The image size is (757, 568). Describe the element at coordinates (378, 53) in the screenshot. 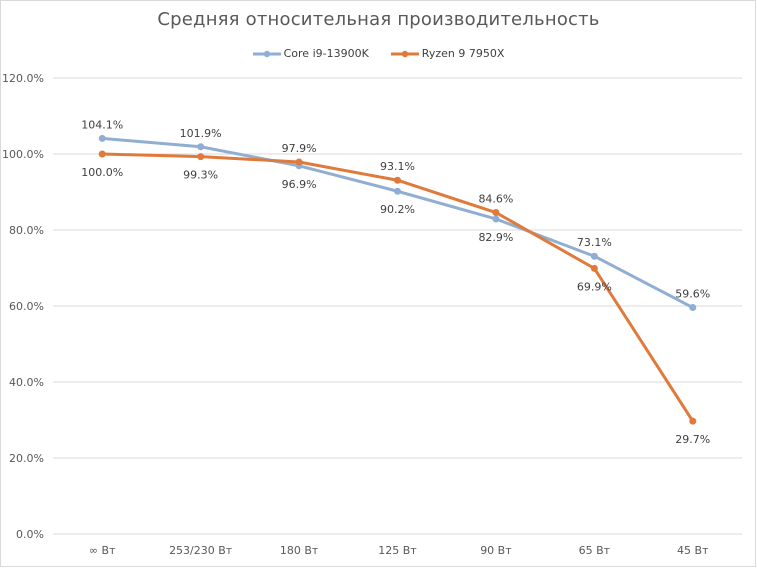

I see `chart-legend: Core i9-13900K Ryzen 9 7950X` at that location.